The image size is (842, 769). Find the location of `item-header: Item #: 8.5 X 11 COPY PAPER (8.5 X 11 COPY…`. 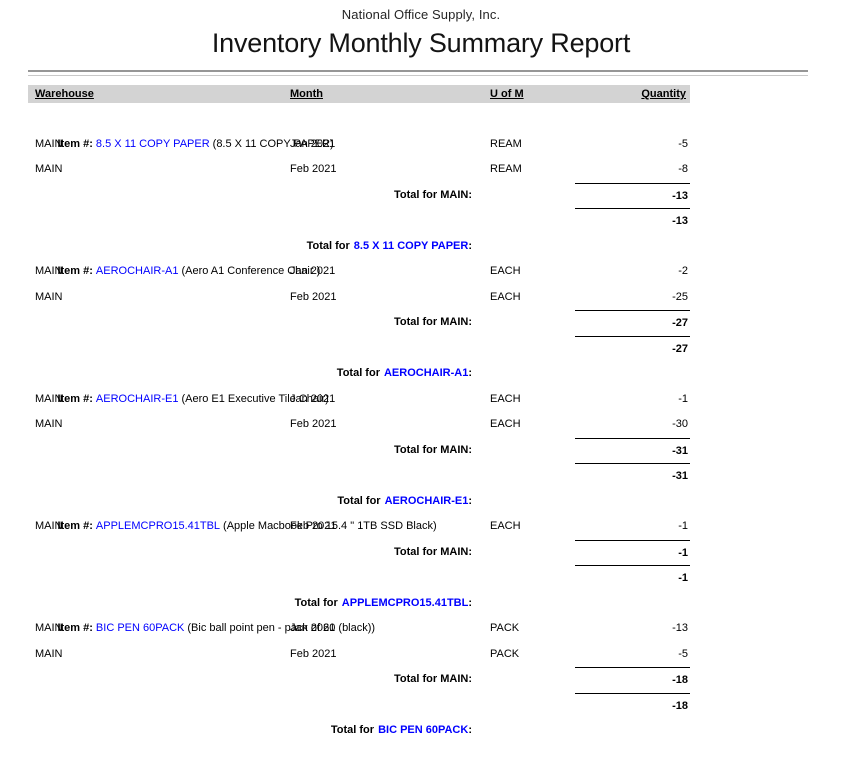

item-header: Item #: 8.5 X 11 COPY PAPER (8.5 X 11 COPY… is located at coordinates (183, 128).